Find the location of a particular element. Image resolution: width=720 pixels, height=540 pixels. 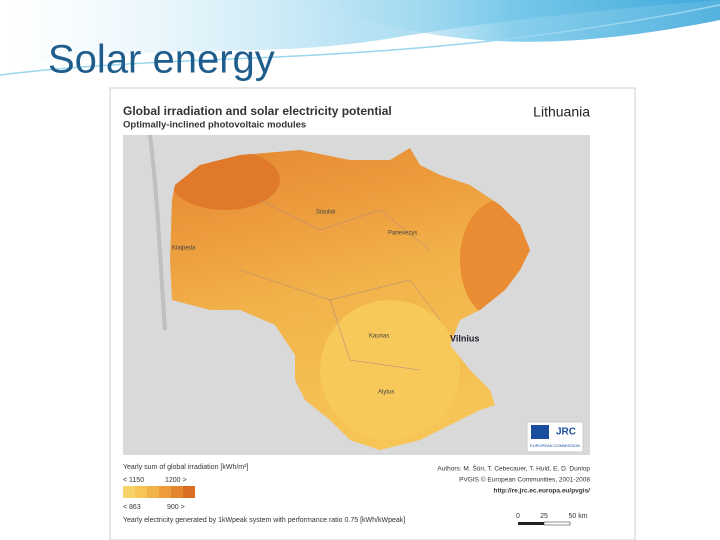

city-label: Klaipeda is located at coordinates (184, 249).